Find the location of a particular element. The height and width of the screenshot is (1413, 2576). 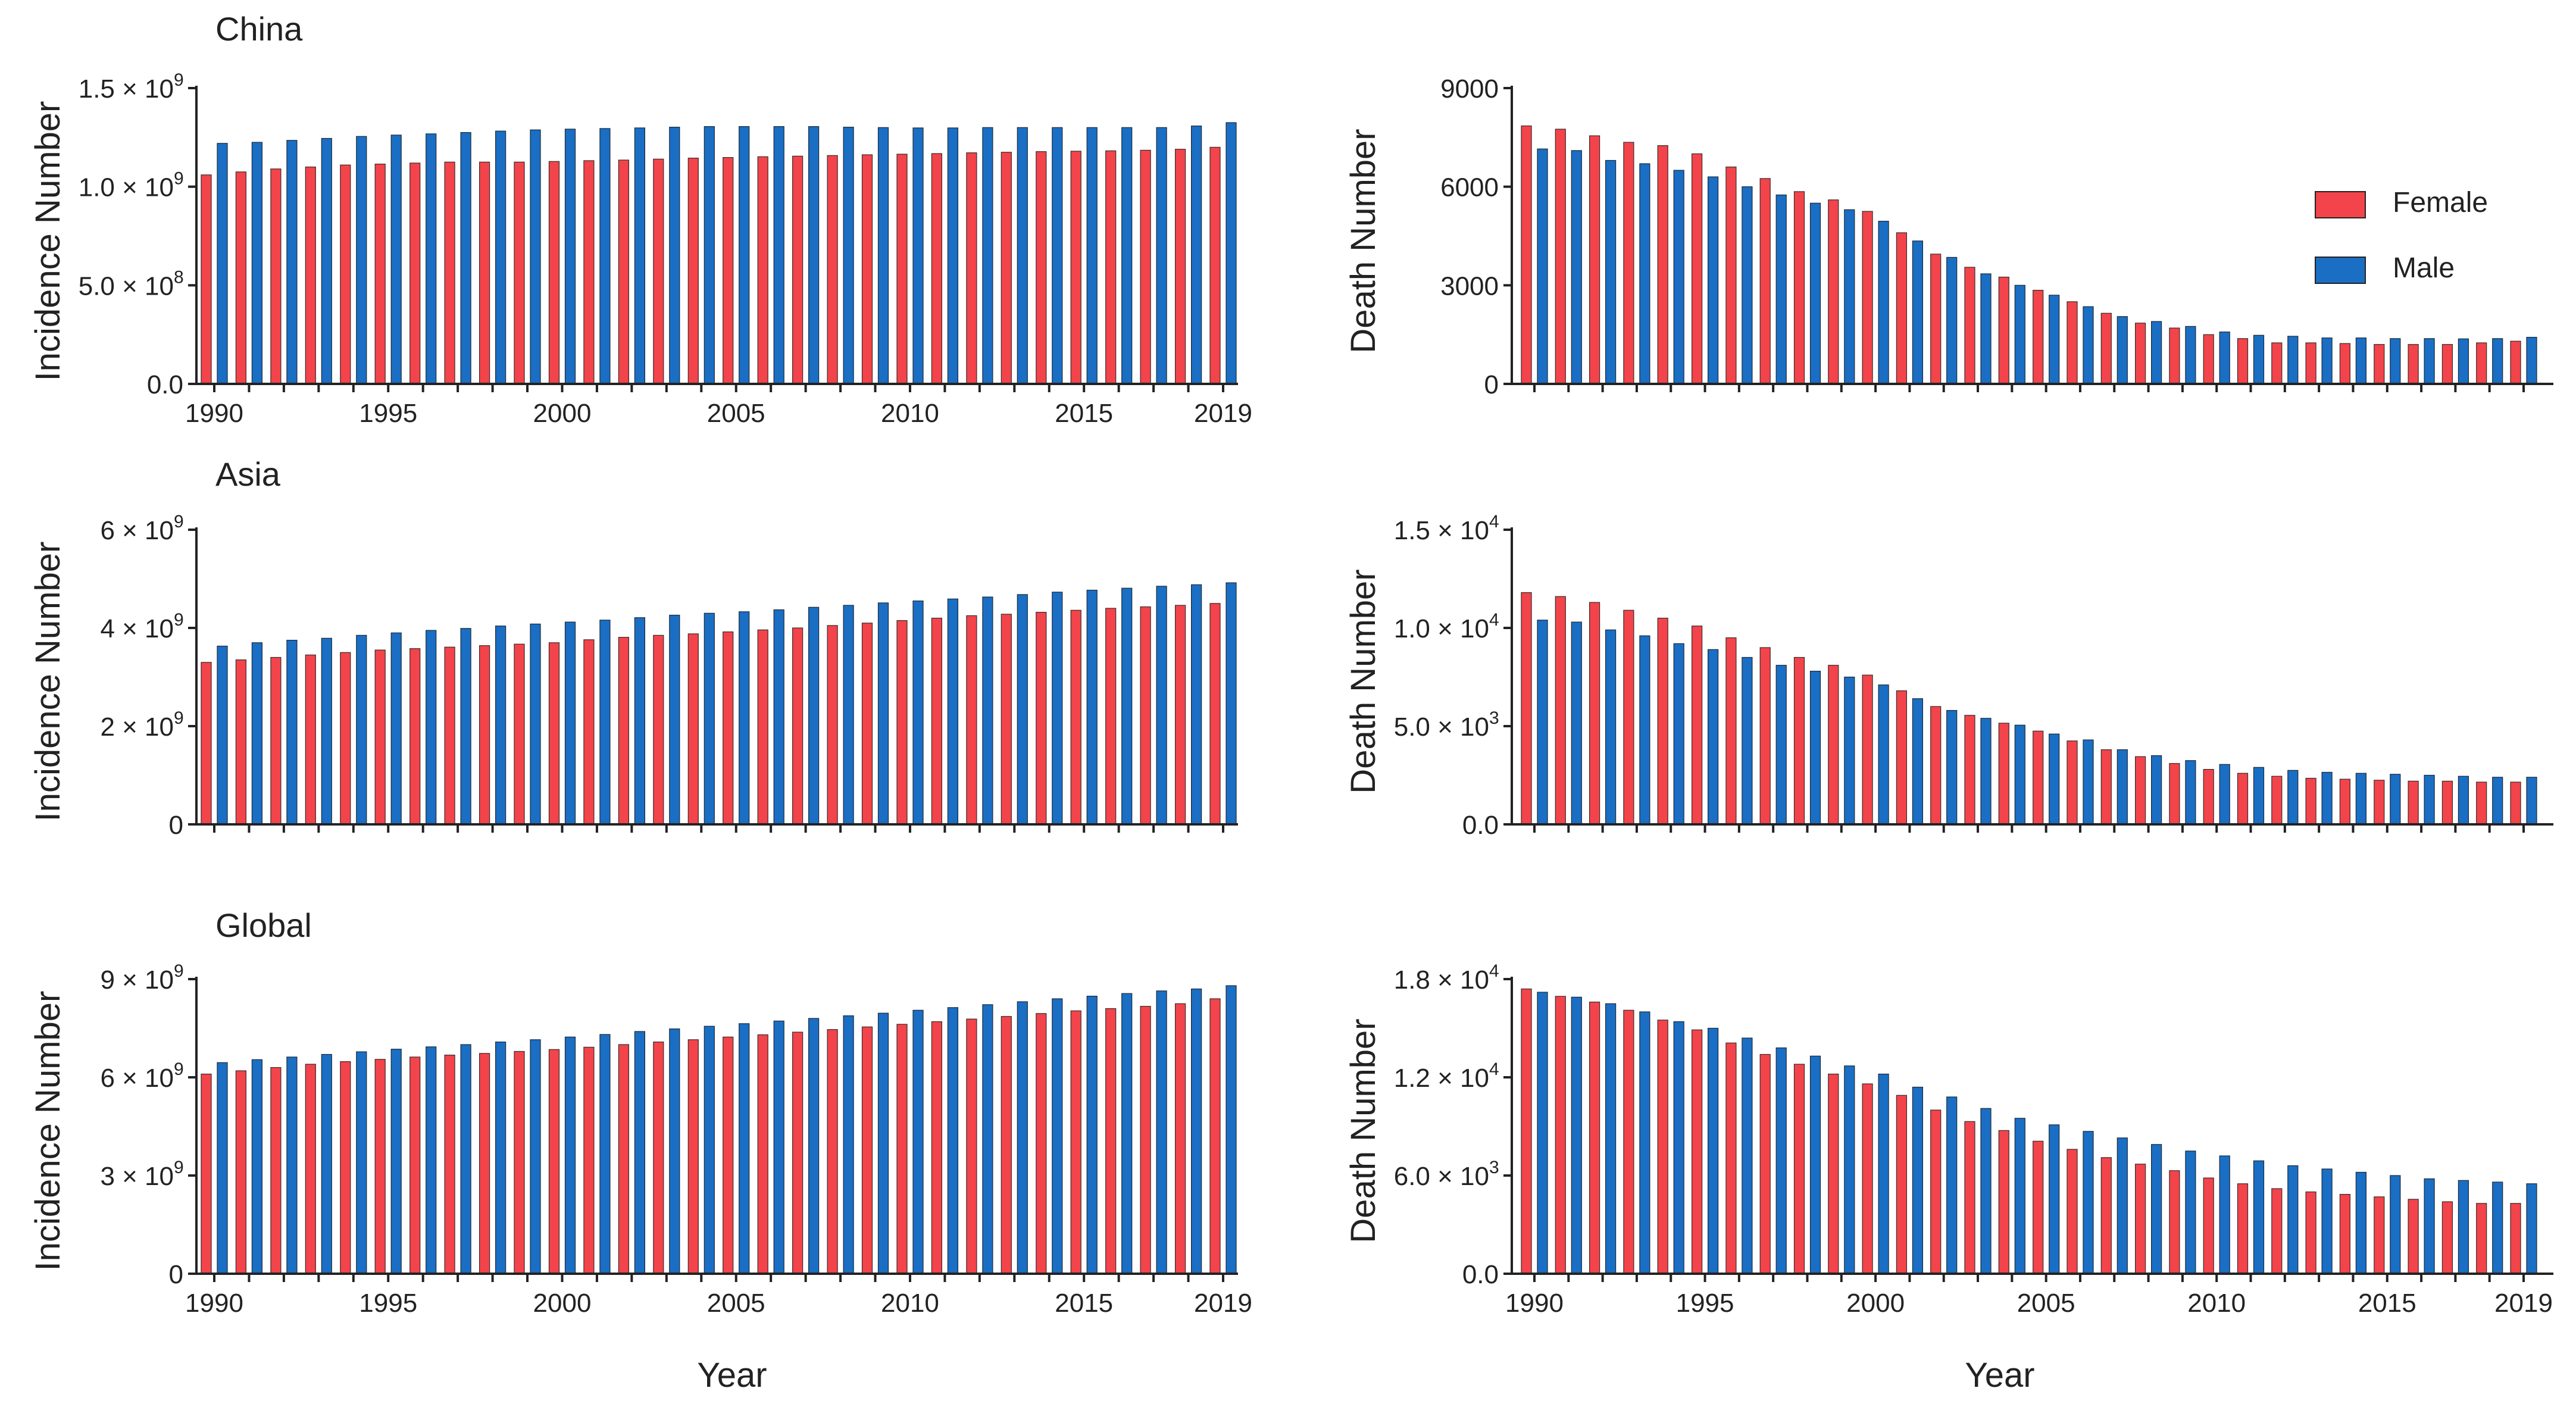

y-tick-label: 1.8 × 10 is located at coordinates (1441, 980).